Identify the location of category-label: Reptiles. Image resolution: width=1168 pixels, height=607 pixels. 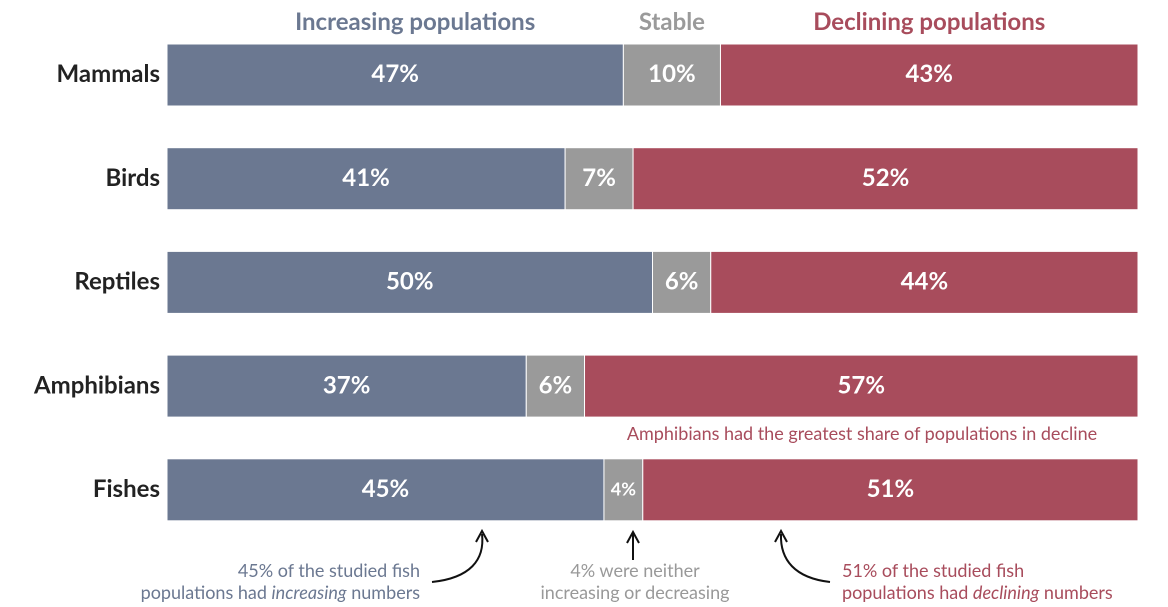
(117, 281).